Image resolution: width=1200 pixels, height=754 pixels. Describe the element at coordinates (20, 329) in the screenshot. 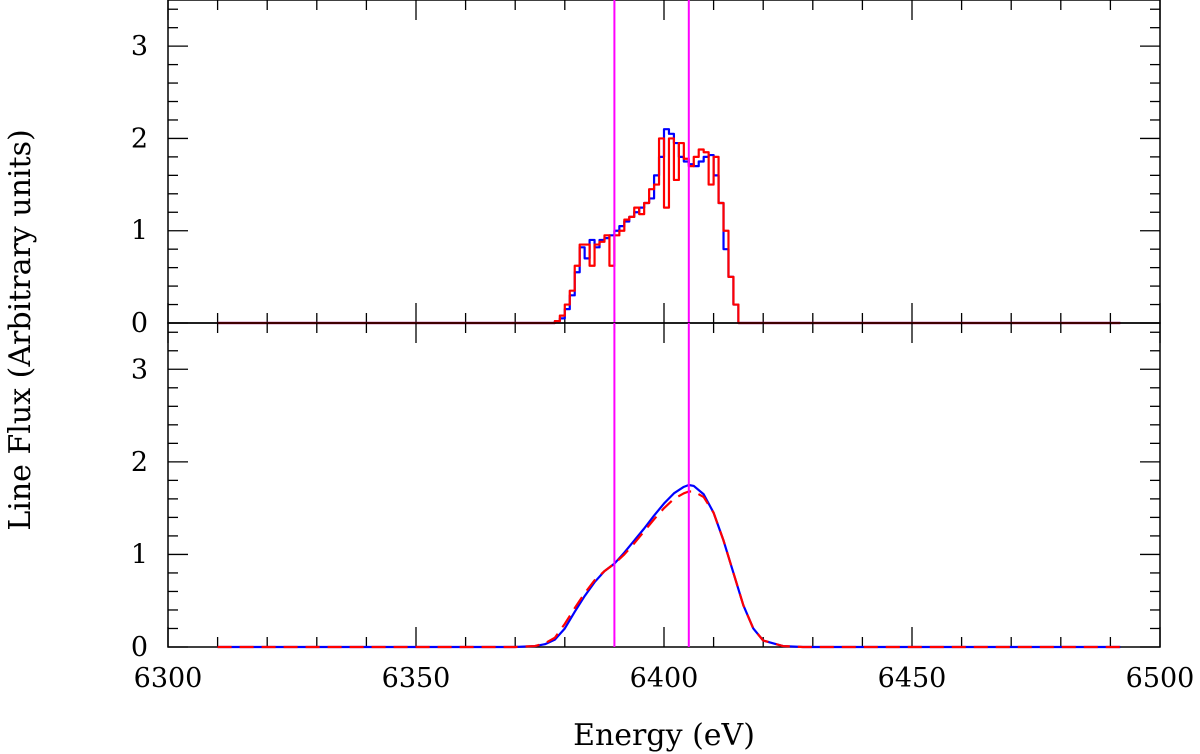

I see `y-axis-label: Line Flux (Arbitrary units)` at that location.